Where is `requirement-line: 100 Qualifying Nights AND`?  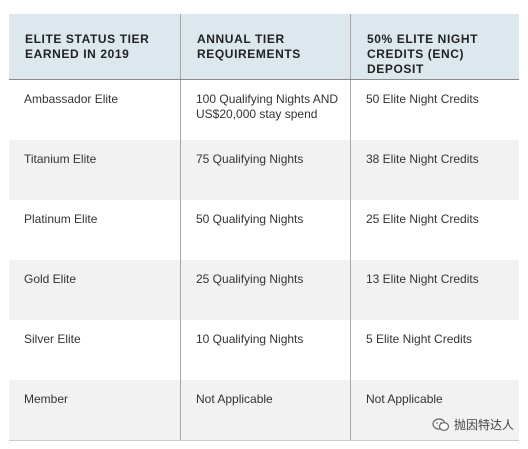
requirement-line: 100 Qualifying Nights AND is located at coordinates (267, 99).